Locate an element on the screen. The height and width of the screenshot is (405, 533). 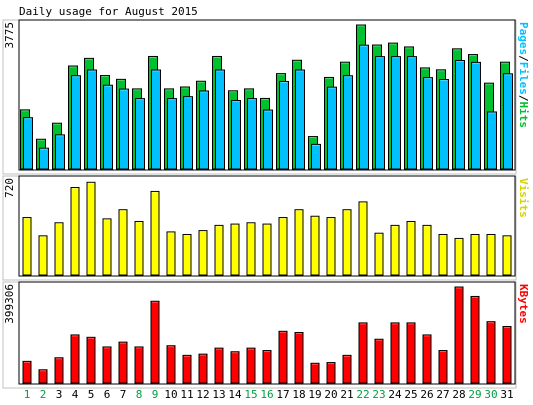
x-tick-label: 13 is located at coordinates (218, 394).